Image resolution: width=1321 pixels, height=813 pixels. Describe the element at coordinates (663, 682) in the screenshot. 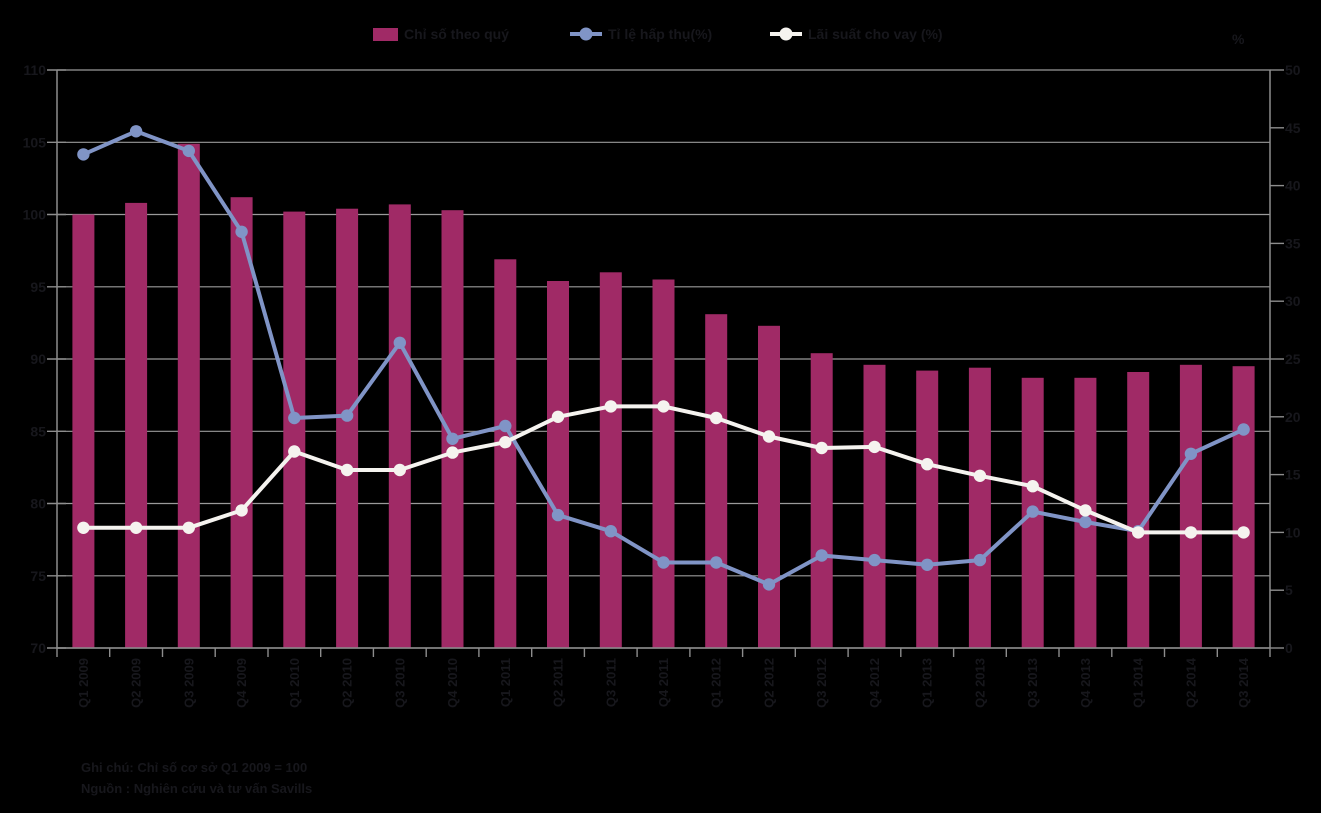

I see `x-axis-label: Q4 2011` at that location.